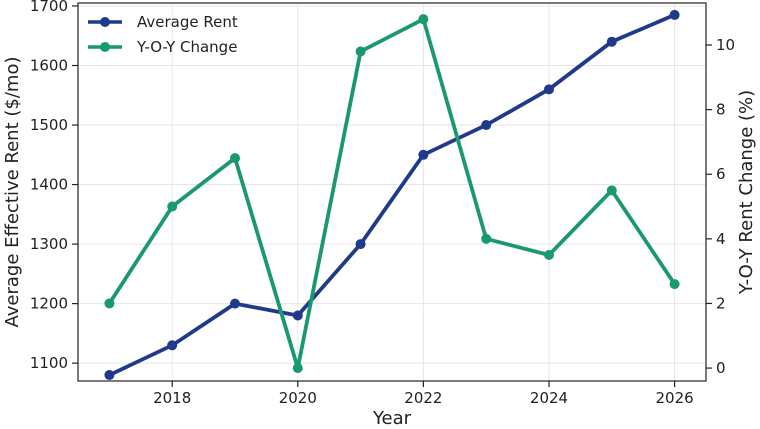 The width and height of the screenshot is (760, 429). Describe the element at coordinates (725, 45) in the screenshot. I see `right-y-tick-label: 10` at that location.